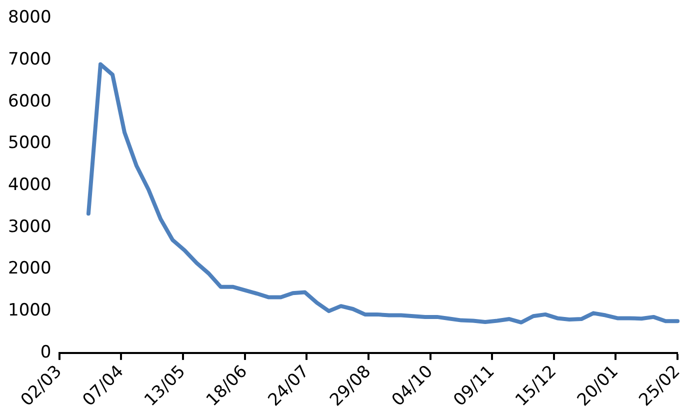 The height and width of the screenshot is (413, 694). I want to click on y-tick-label: 5000, so click(30, 143).